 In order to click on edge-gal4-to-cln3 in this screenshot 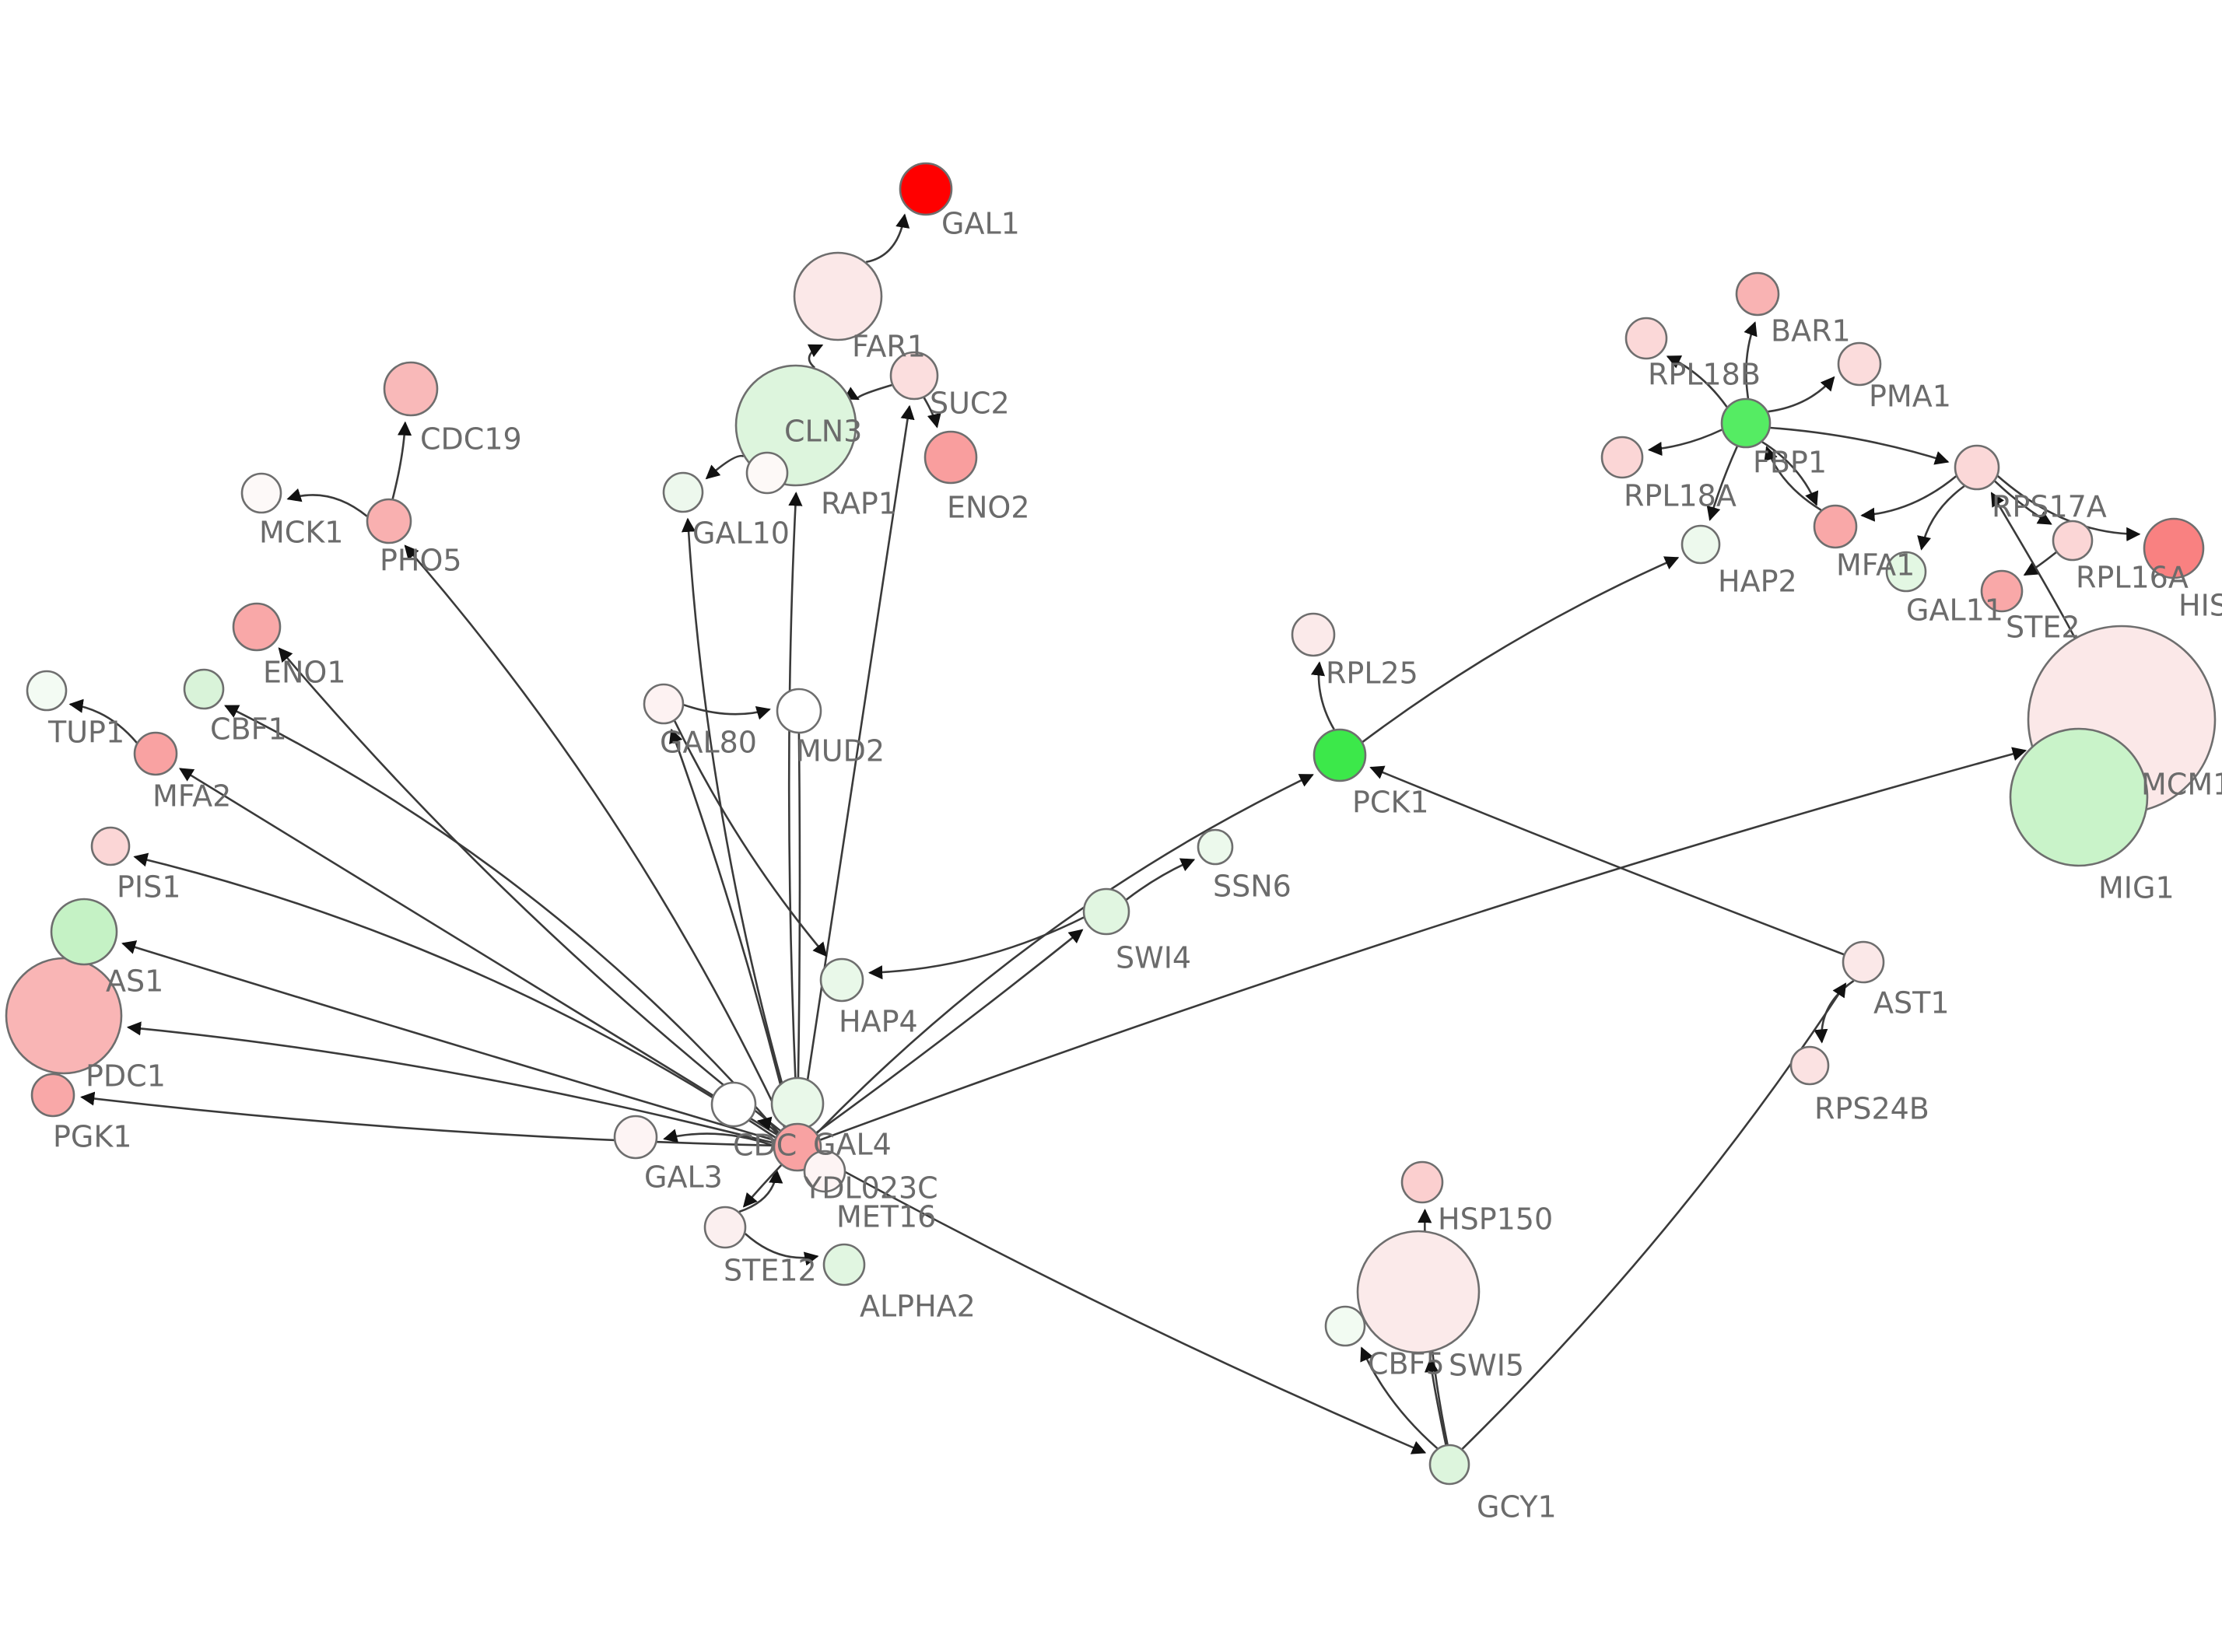, I will do `click(795, 808)`.